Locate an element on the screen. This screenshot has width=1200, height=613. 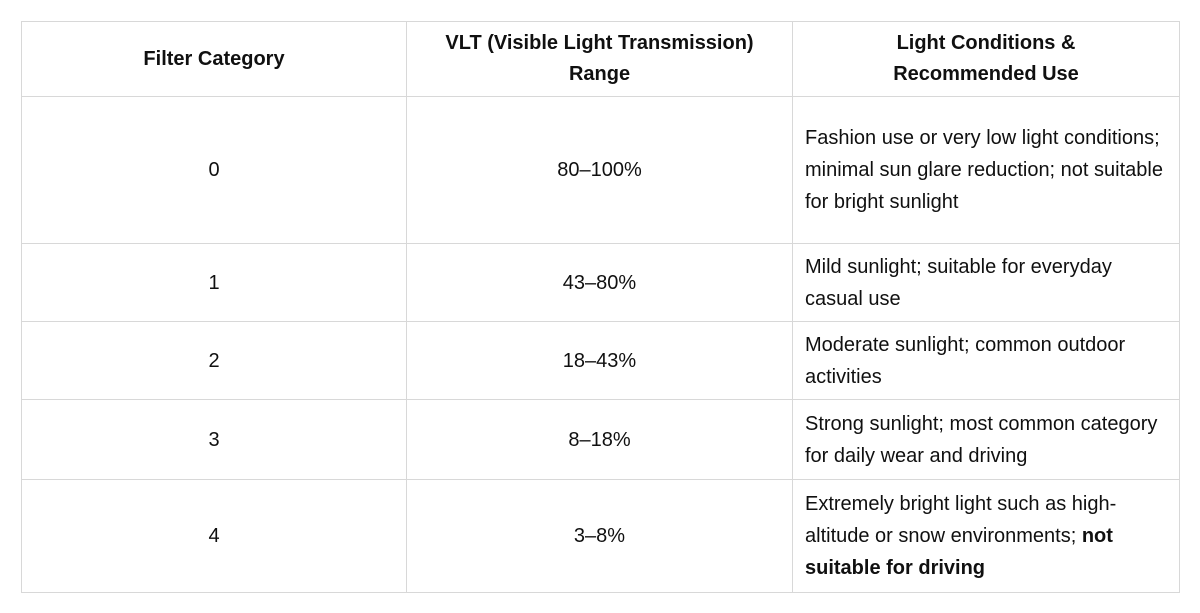
header-vlt-range: VLT (Visible Light Transmission) Range is located at coordinates (599, 59).